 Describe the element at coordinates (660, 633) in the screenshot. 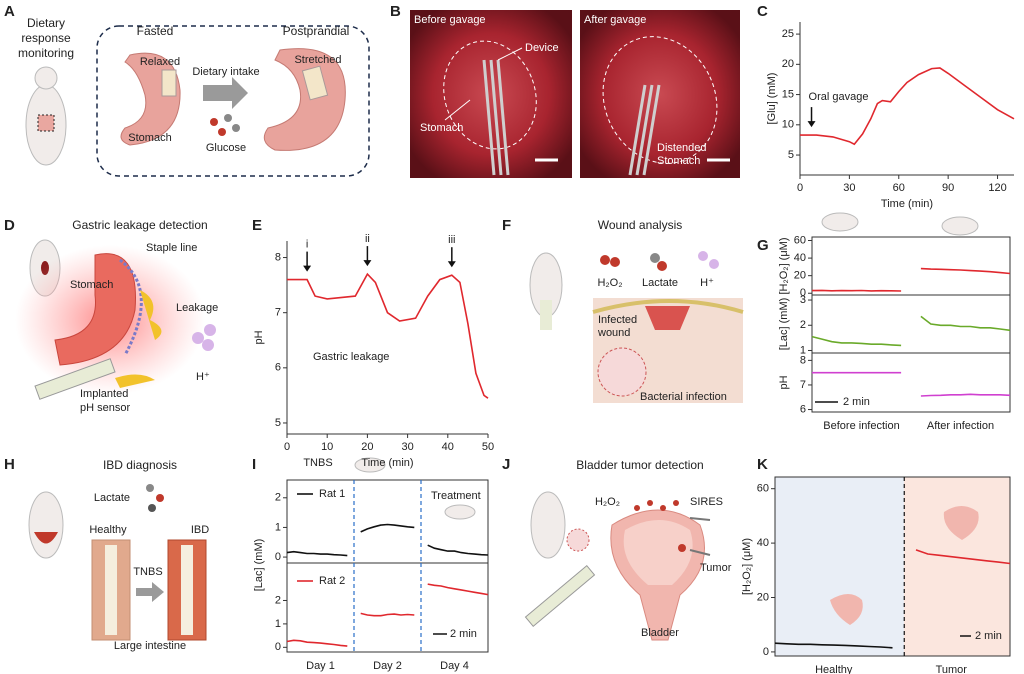

I see `label: Bladder` at that location.